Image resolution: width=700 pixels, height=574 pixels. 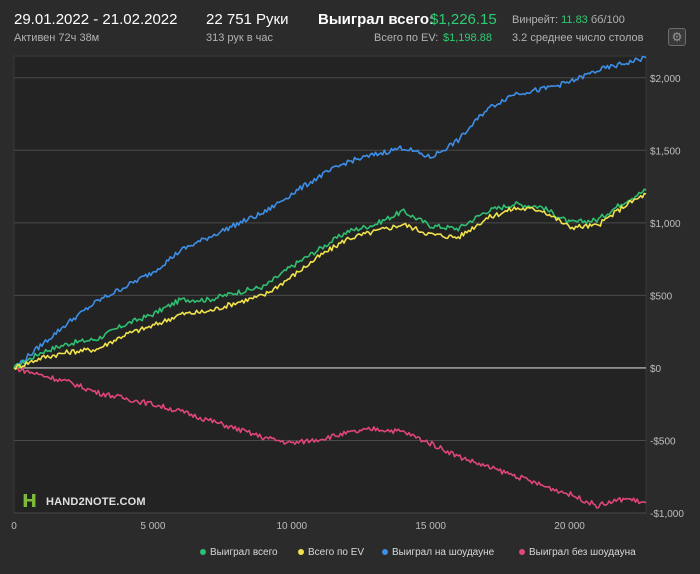 I want to click on ev-total-value: $1,198.88, so click(x=467, y=38).